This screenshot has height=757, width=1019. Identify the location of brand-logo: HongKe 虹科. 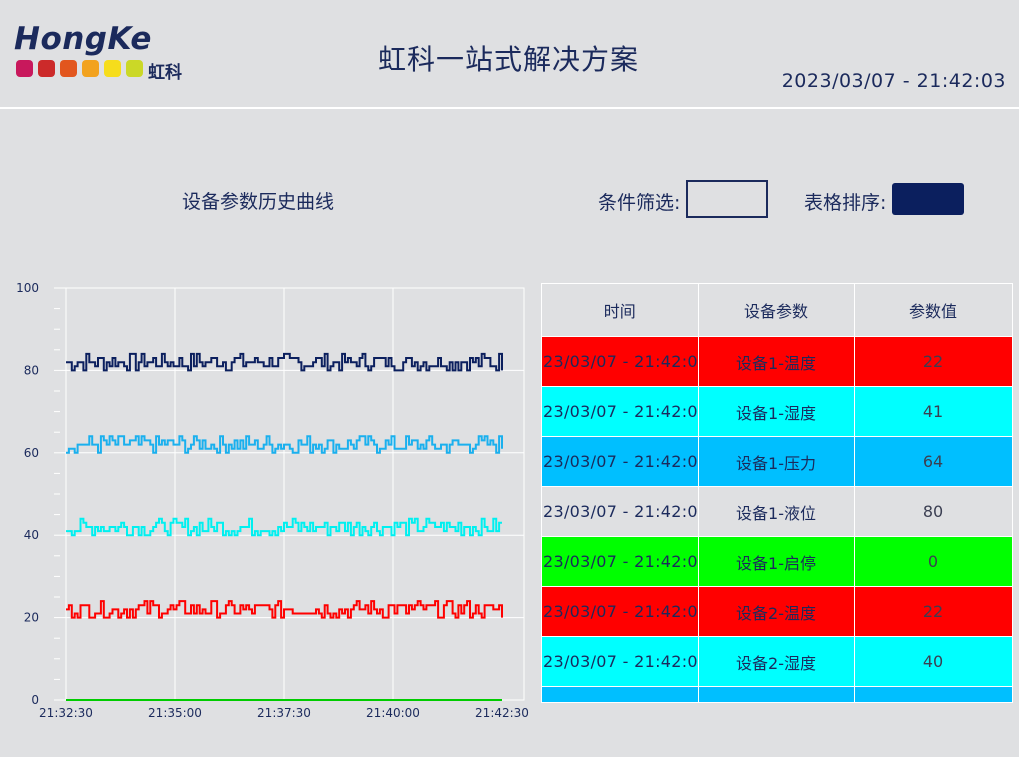
(106, 52).